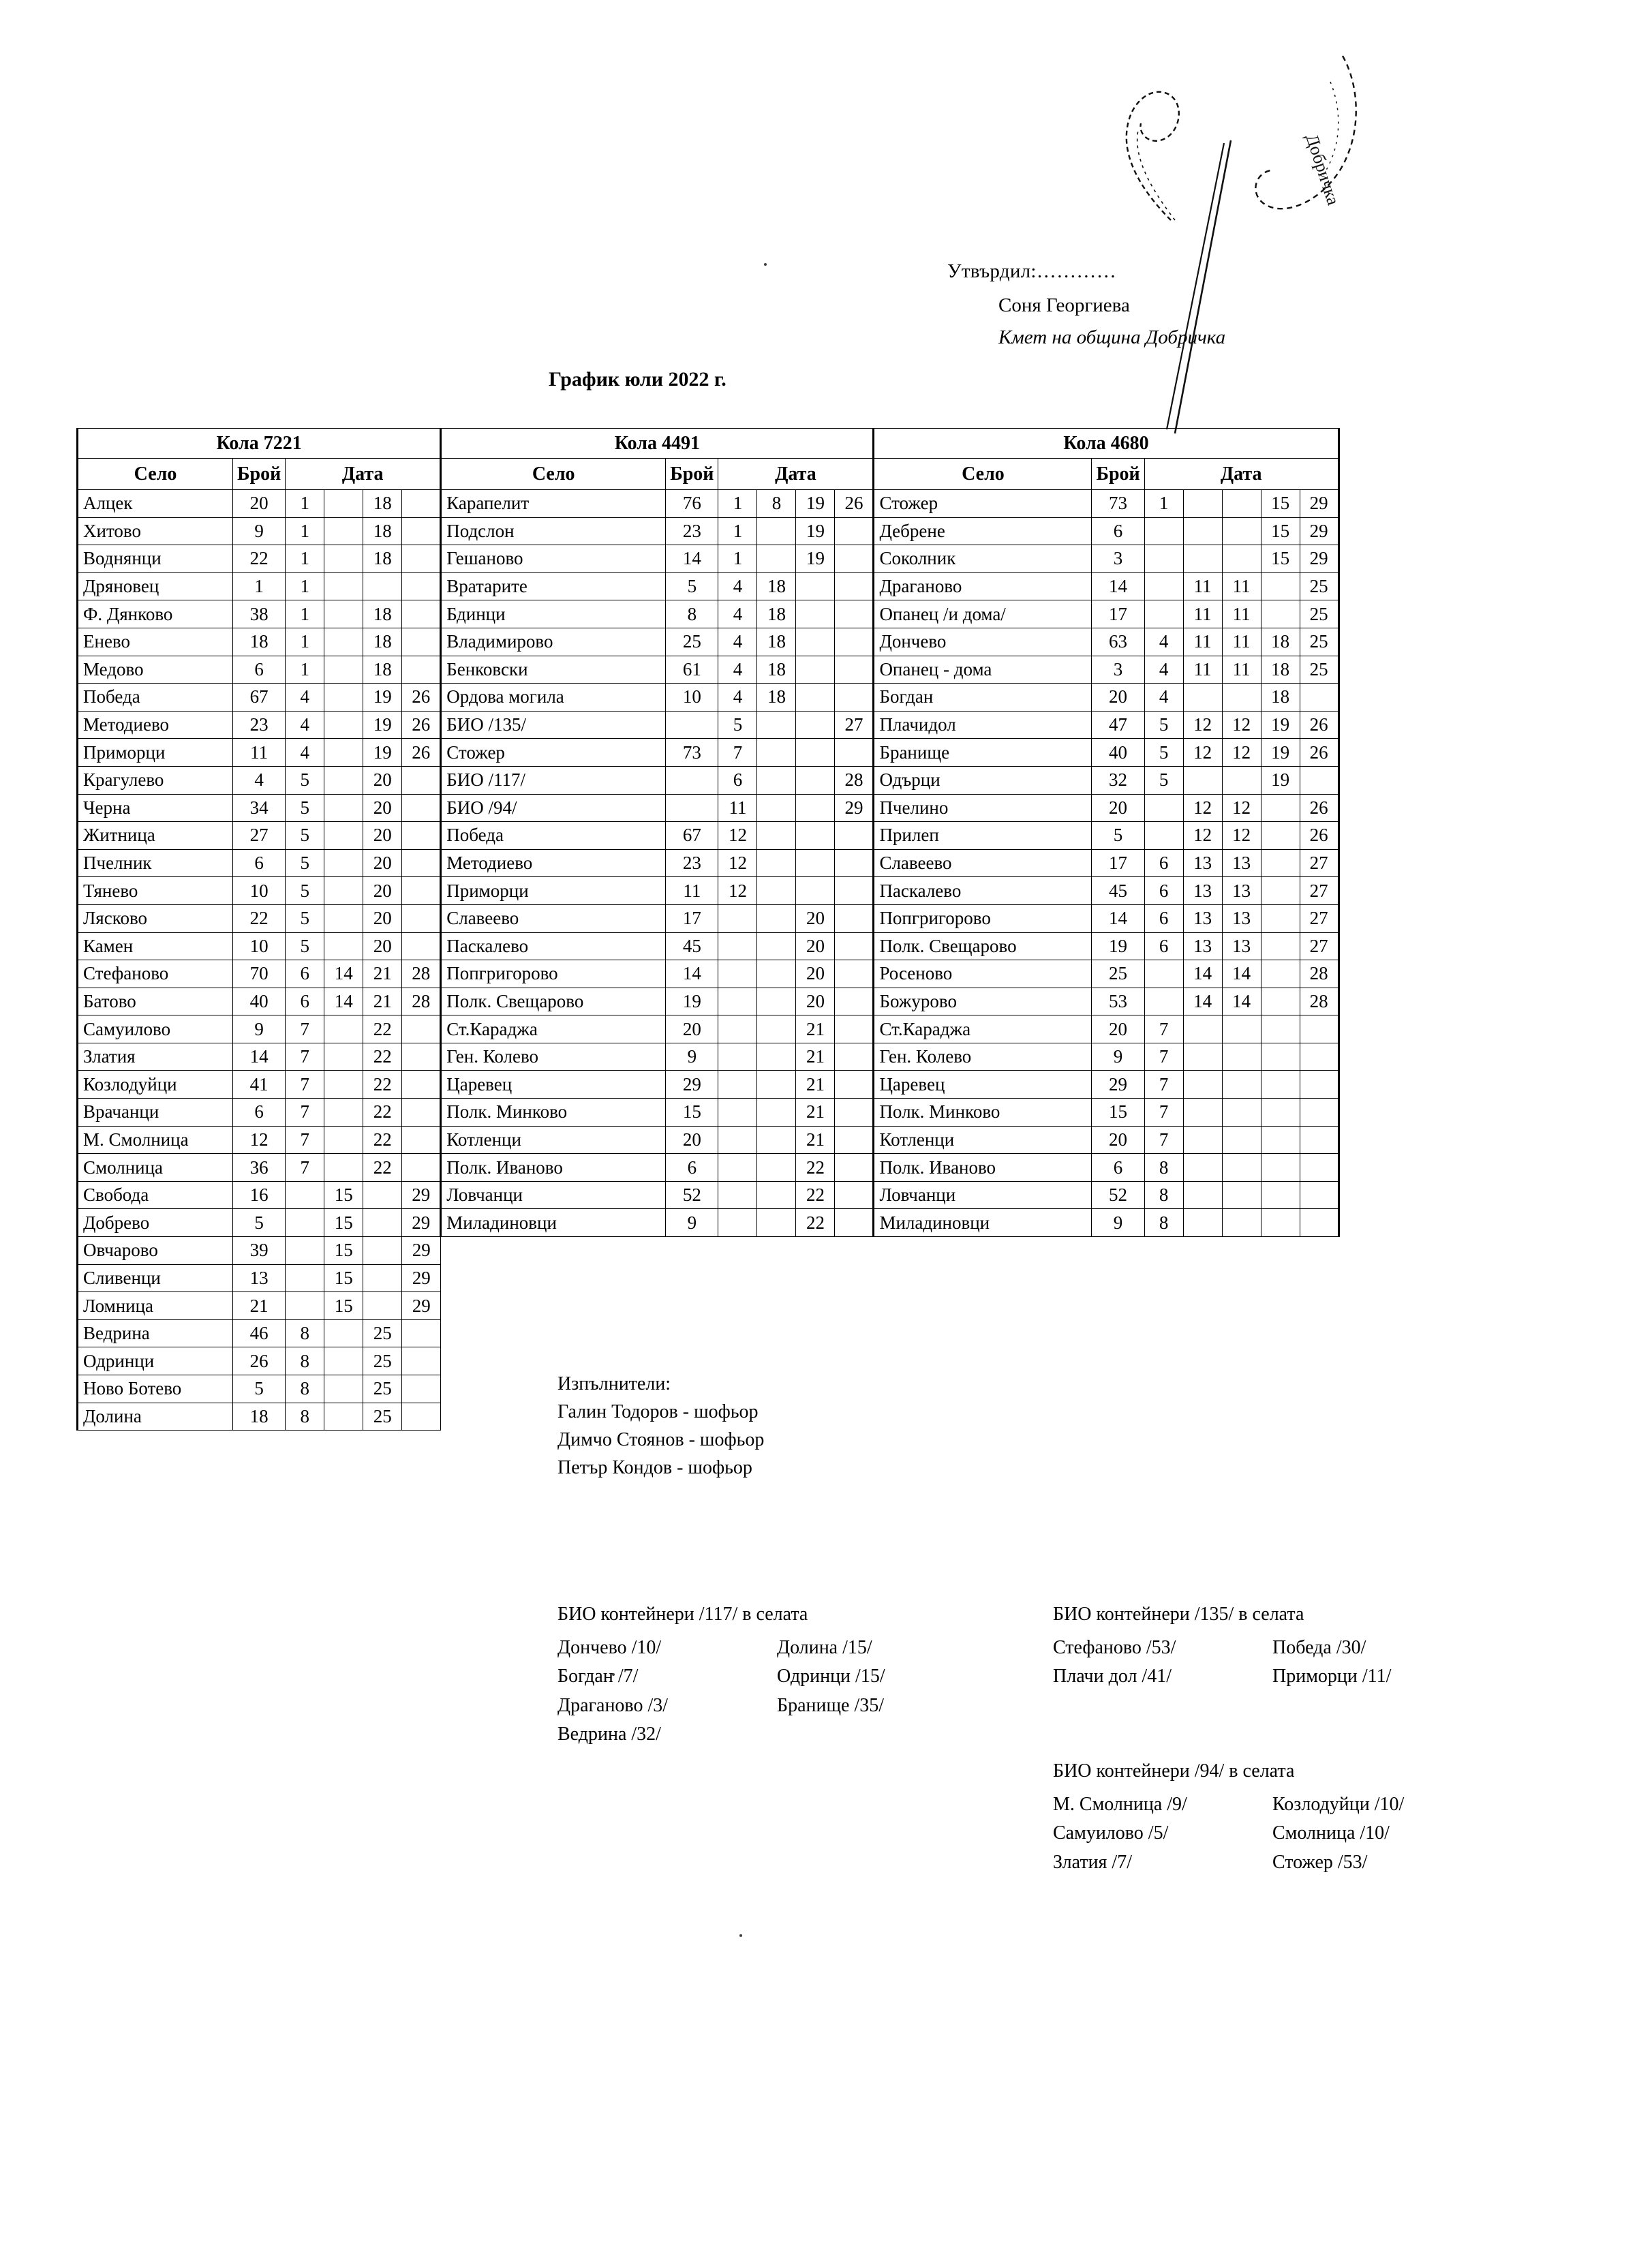  Describe the element at coordinates (1092, 1862) in the screenshot. I see `bio-village-left: Златия /7/` at that location.